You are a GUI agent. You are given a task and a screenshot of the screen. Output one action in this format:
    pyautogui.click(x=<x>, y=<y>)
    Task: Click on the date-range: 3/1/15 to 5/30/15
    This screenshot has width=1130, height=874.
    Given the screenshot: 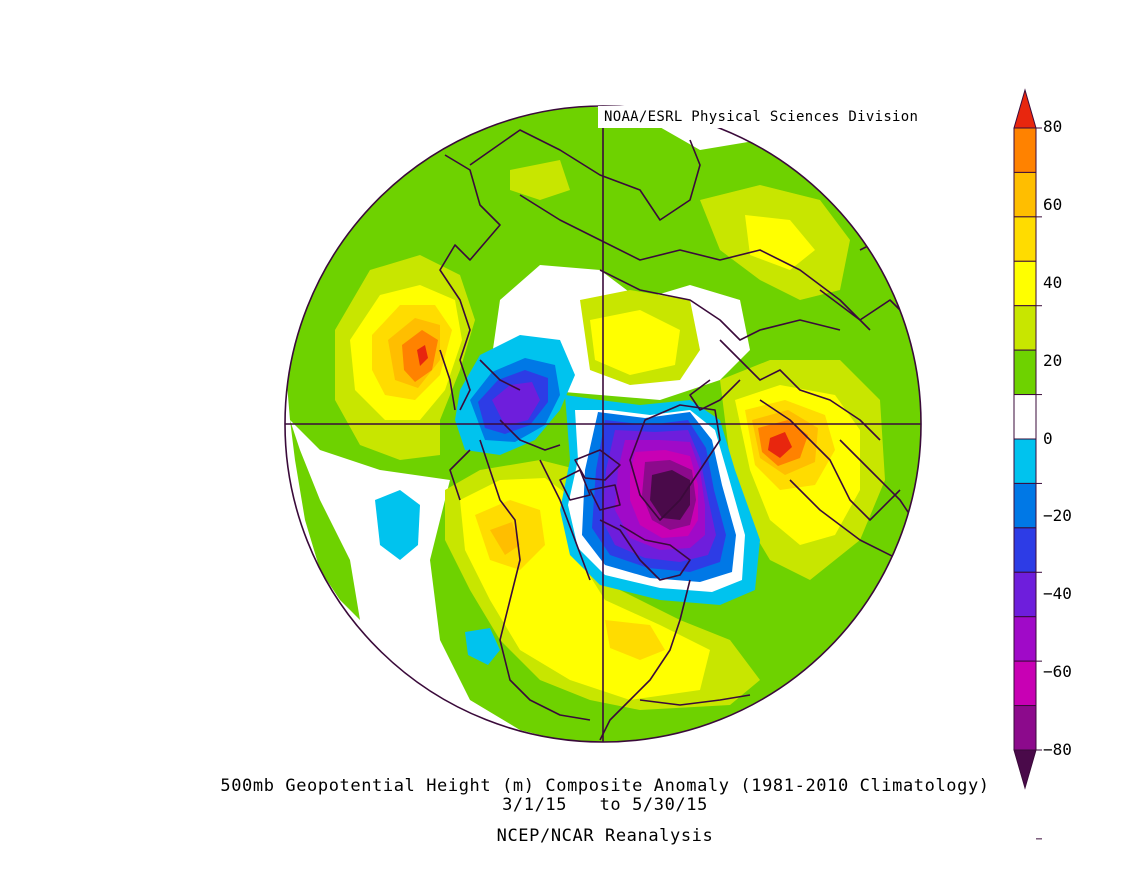 What is the action you would take?
    pyautogui.click(x=605, y=805)
    